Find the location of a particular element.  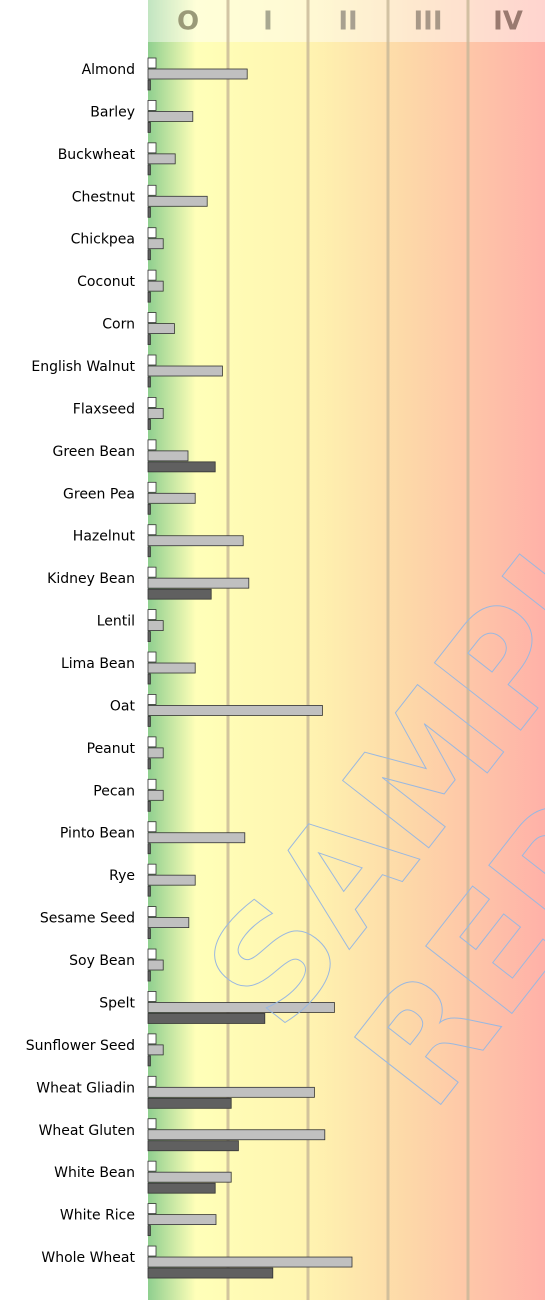

category-label: Spelt is located at coordinates (117, 1003).